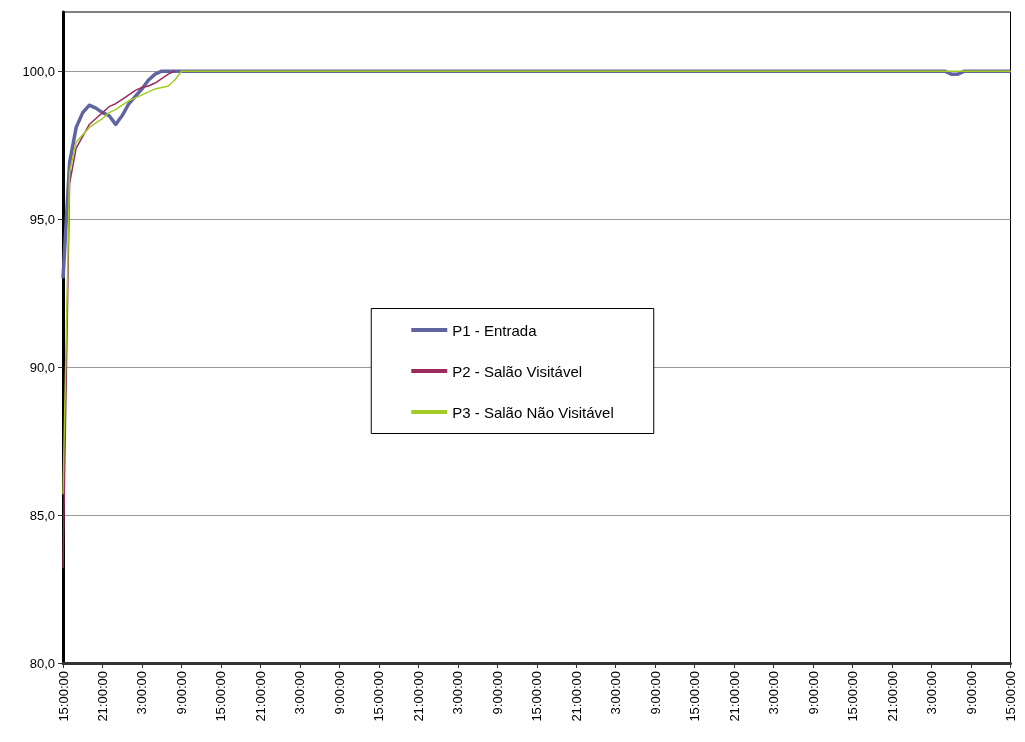  What do you see at coordinates (517, 371) in the screenshot?
I see `legend-label: P2 - Salão Visitável` at bounding box center [517, 371].